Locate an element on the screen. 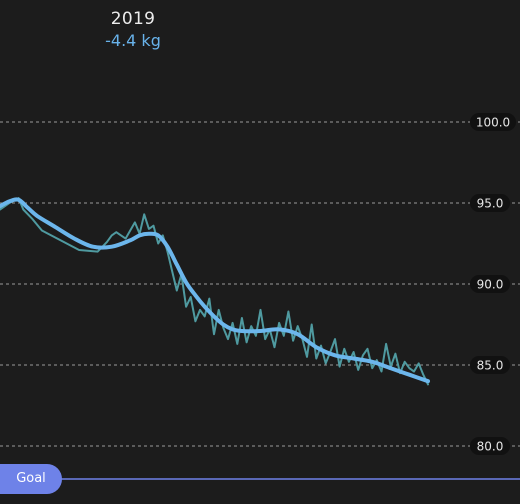 This screenshot has width=520, height=504. y-tick-label: 95.0 is located at coordinates (490, 204).